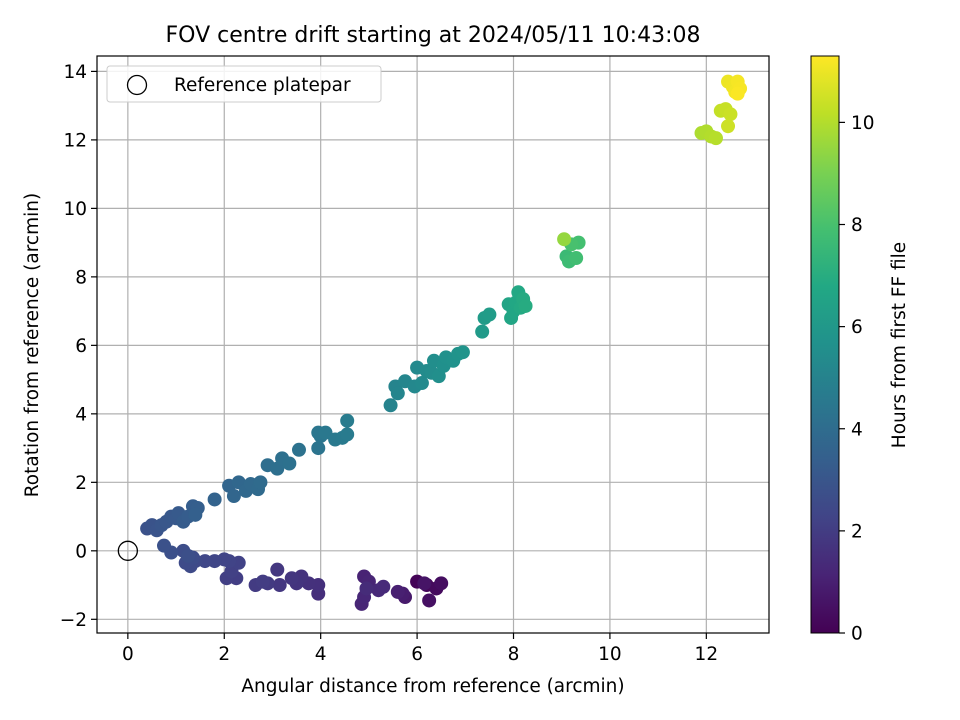 The image size is (960, 720). I want to click on legend-box, so click(244, 84).